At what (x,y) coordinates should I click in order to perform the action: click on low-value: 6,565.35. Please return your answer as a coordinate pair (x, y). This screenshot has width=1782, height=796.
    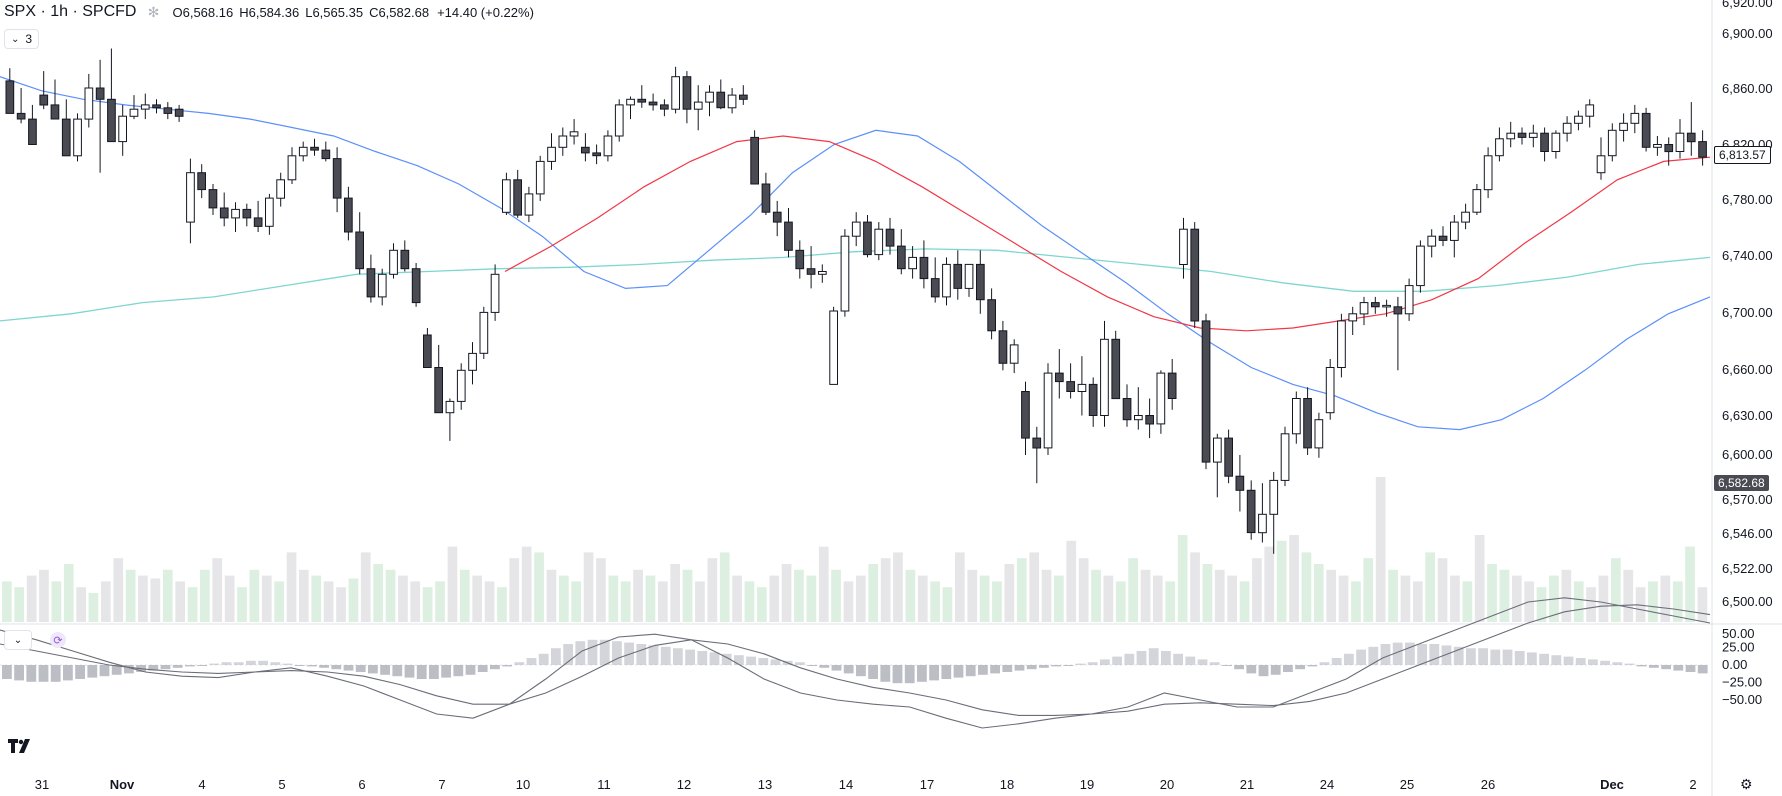
    Looking at the image, I should click on (338, 12).